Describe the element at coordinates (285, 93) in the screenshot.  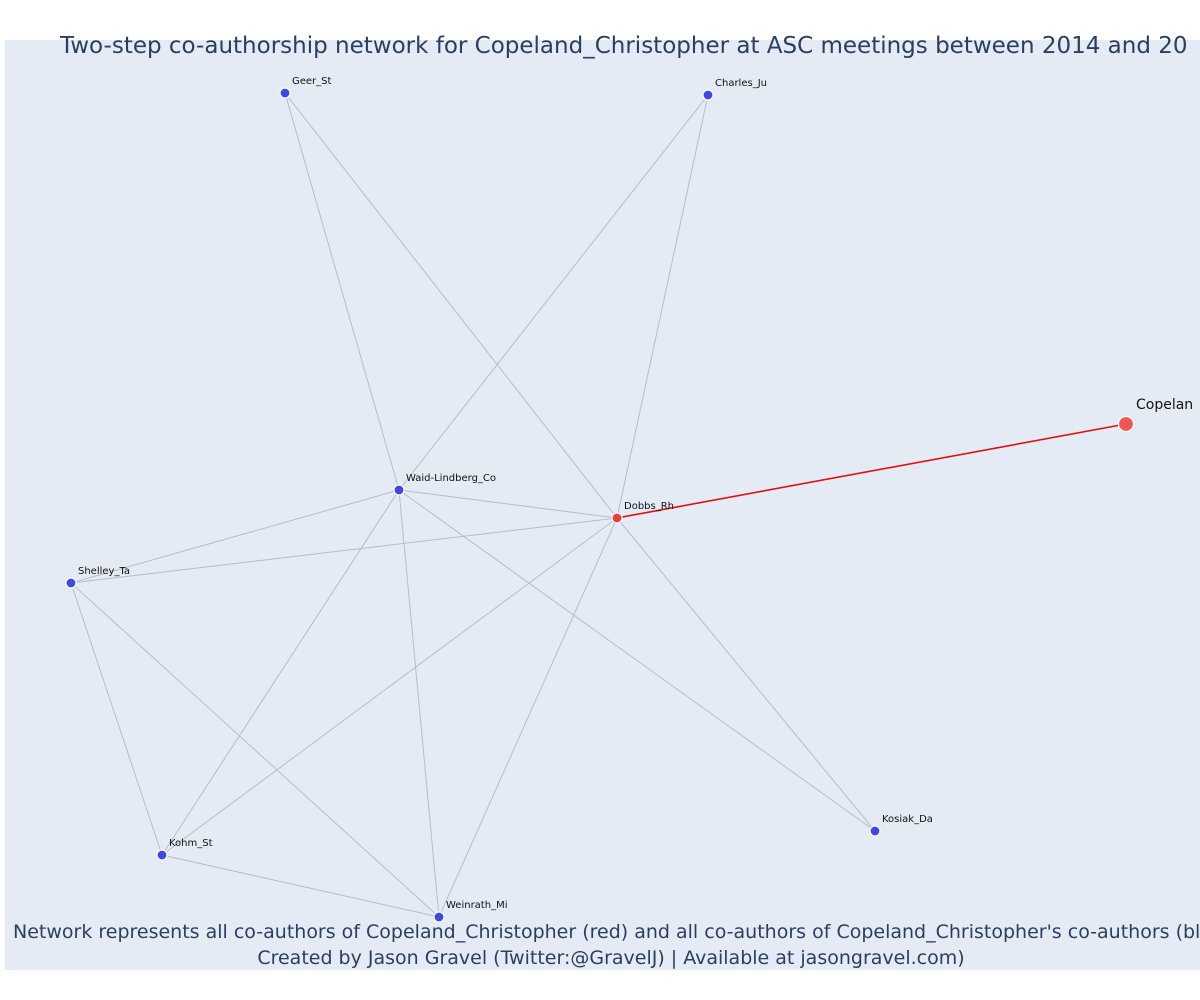
I see `node-geer-st` at that location.